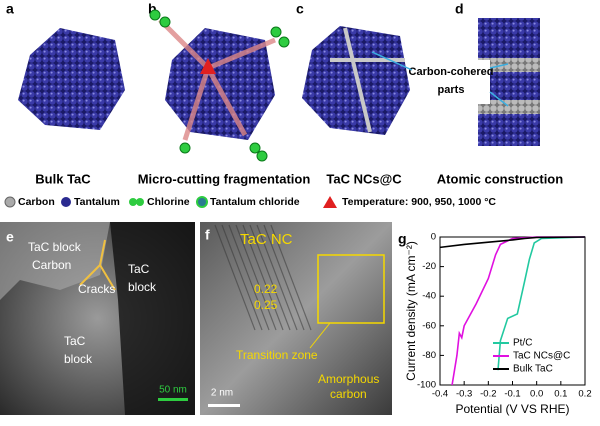 The height and width of the screenshot is (426, 600). I want to click on annotation: parts, so click(451, 90).